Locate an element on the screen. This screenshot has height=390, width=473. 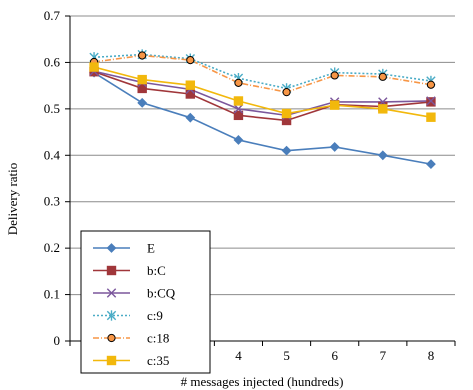
legend-label-c-9: c:9 is located at coordinates (155, 315).